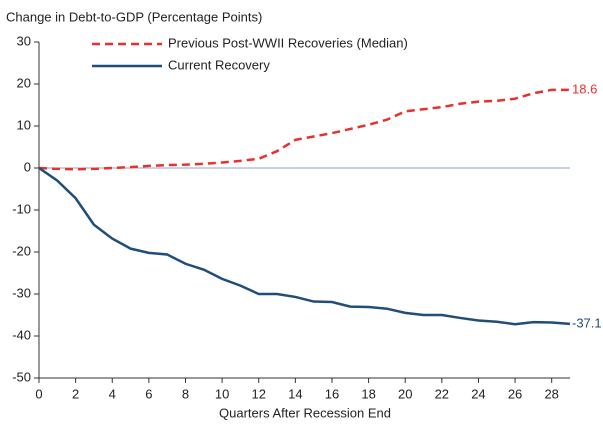 The height and width of the screenshot is (425, 603). I want to click on y-tick-label: -30, so click(21, 292).